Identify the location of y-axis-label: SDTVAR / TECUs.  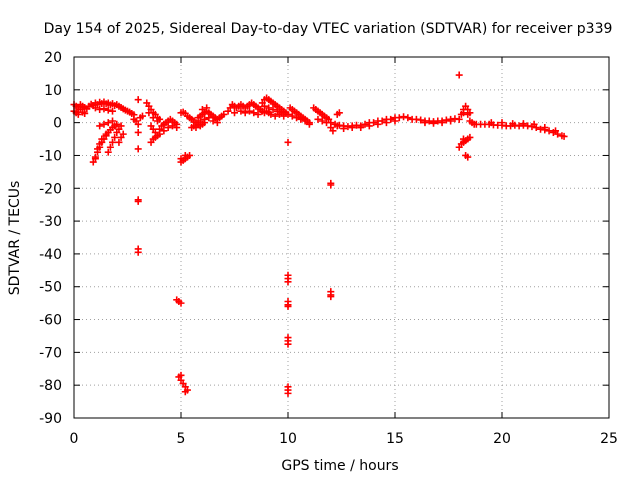
(15, 238).